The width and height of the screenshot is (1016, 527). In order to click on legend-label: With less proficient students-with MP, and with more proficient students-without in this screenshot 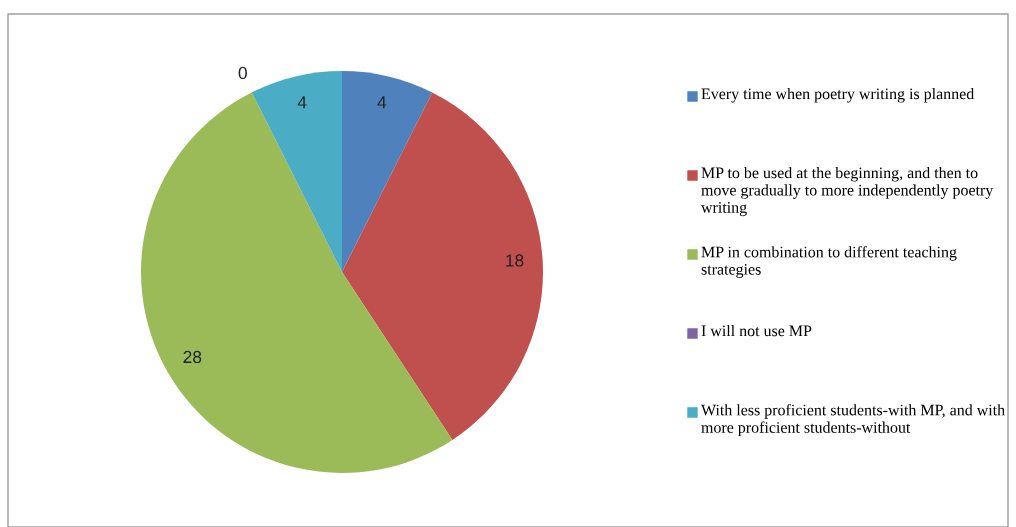, I will do `click(853, 420)`.